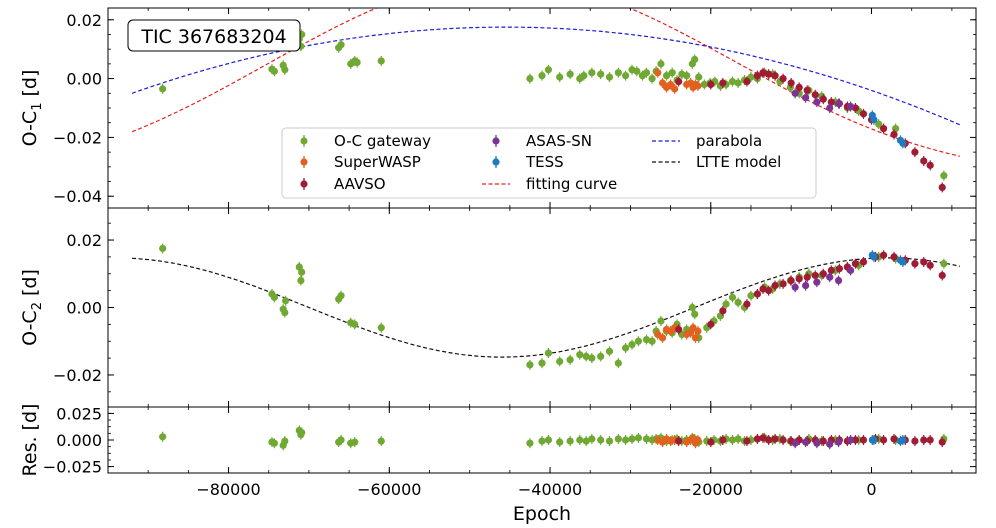 Image resolution: width=996 pixels, height=528 pixels. What do you see at coordinates (389, 489) in the screenshot?
I see `x-tick-label: −60000` at bounding box center [389, 489].